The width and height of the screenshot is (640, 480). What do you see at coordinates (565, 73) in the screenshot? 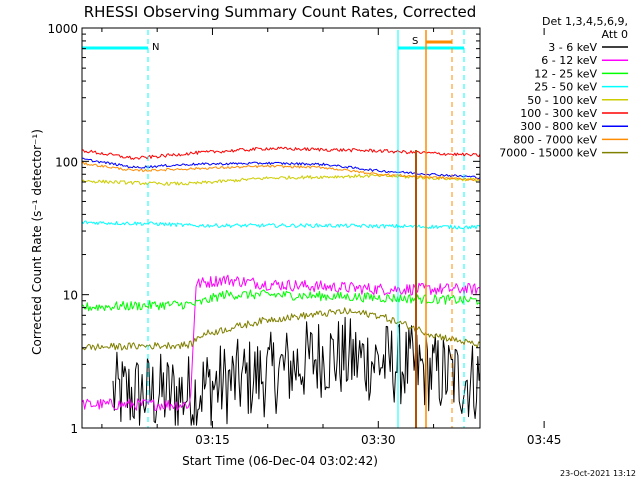
I see `legend-label: 12 - 25 keV` at bounding box center [565, 73].